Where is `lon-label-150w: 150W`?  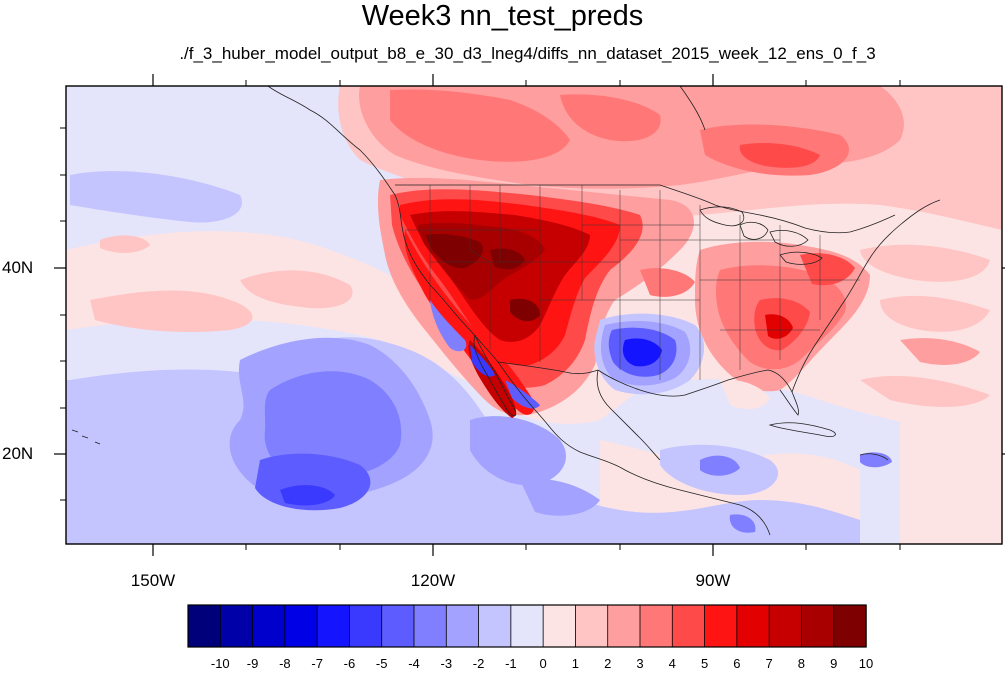 lon-label-150w: 150W is located at coordinates (153, 580).